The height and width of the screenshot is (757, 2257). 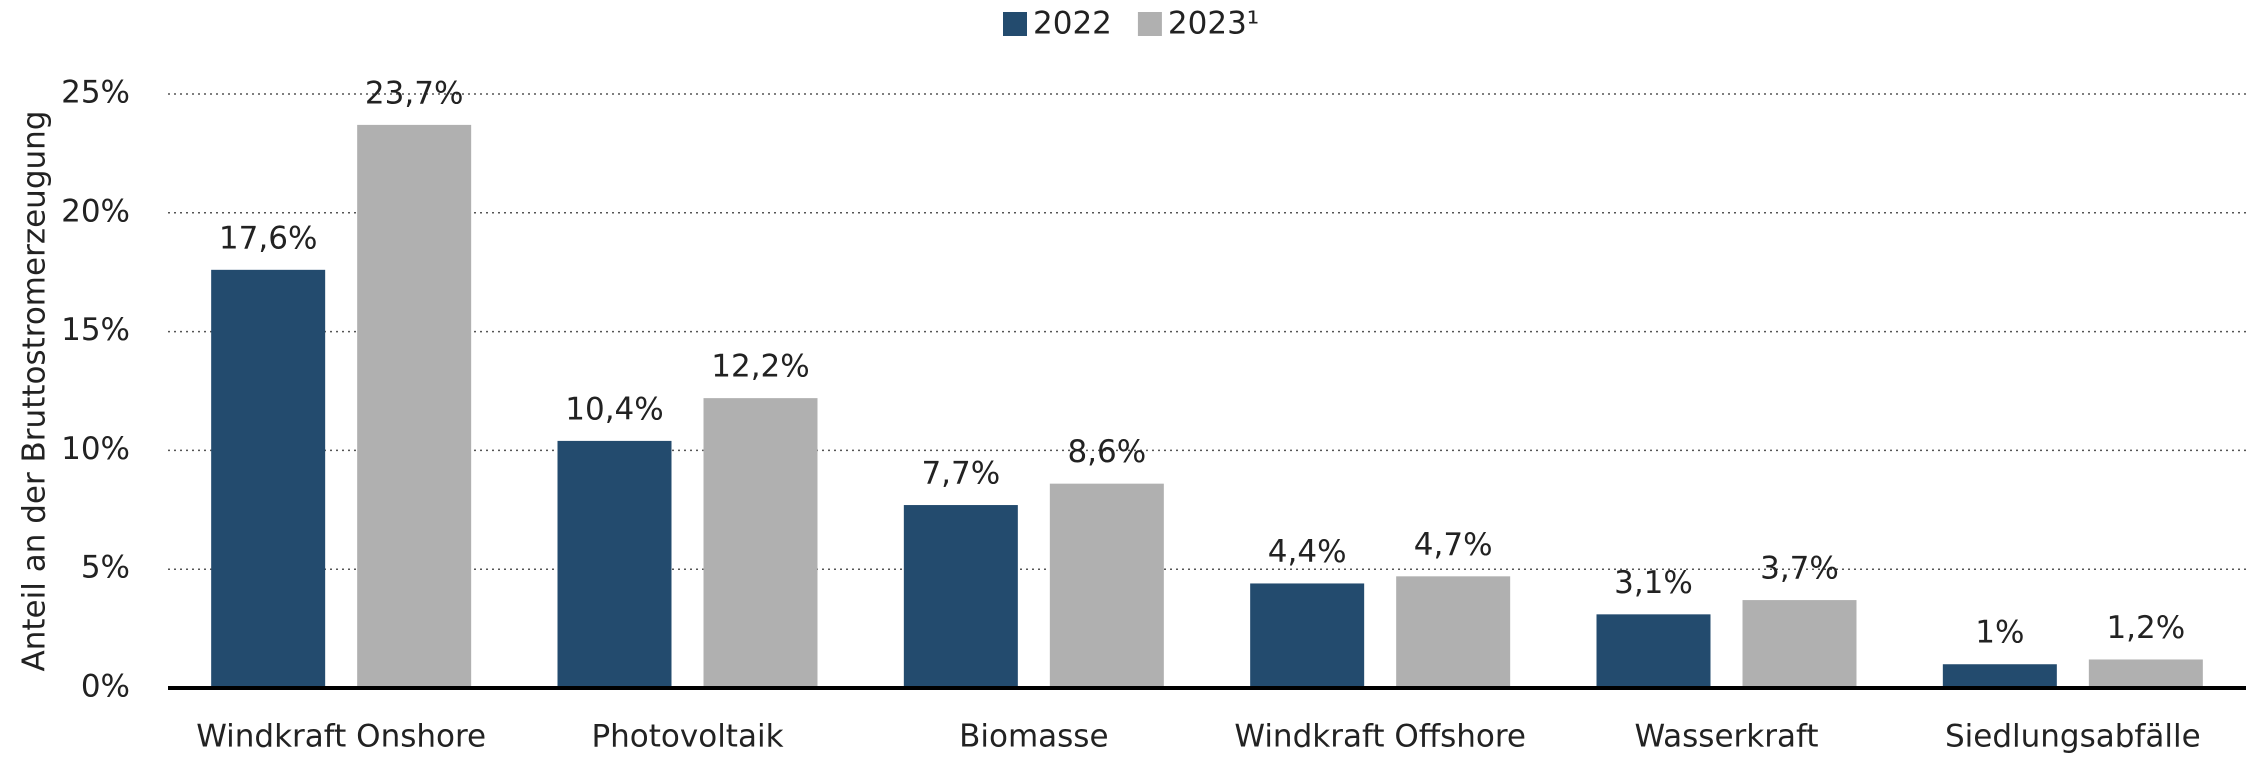 I want to click on value-label: 8,6%, so click(x=1106, y=452).